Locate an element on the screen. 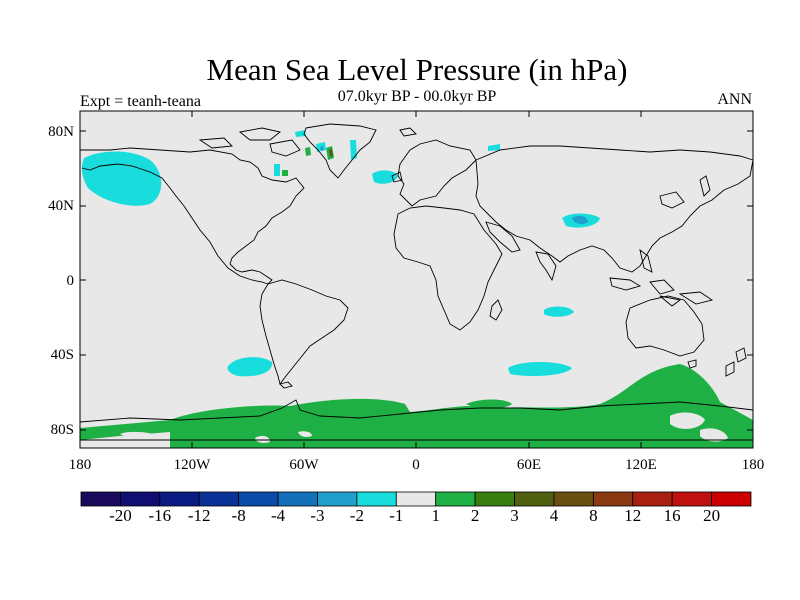 This screenshot has height=600, width=800. indian-ocean-low is located at coordinates (559, 311).